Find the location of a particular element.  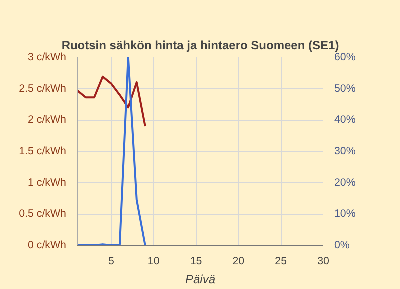

x-tick-label: 10 is located at coordinates (154, 262).